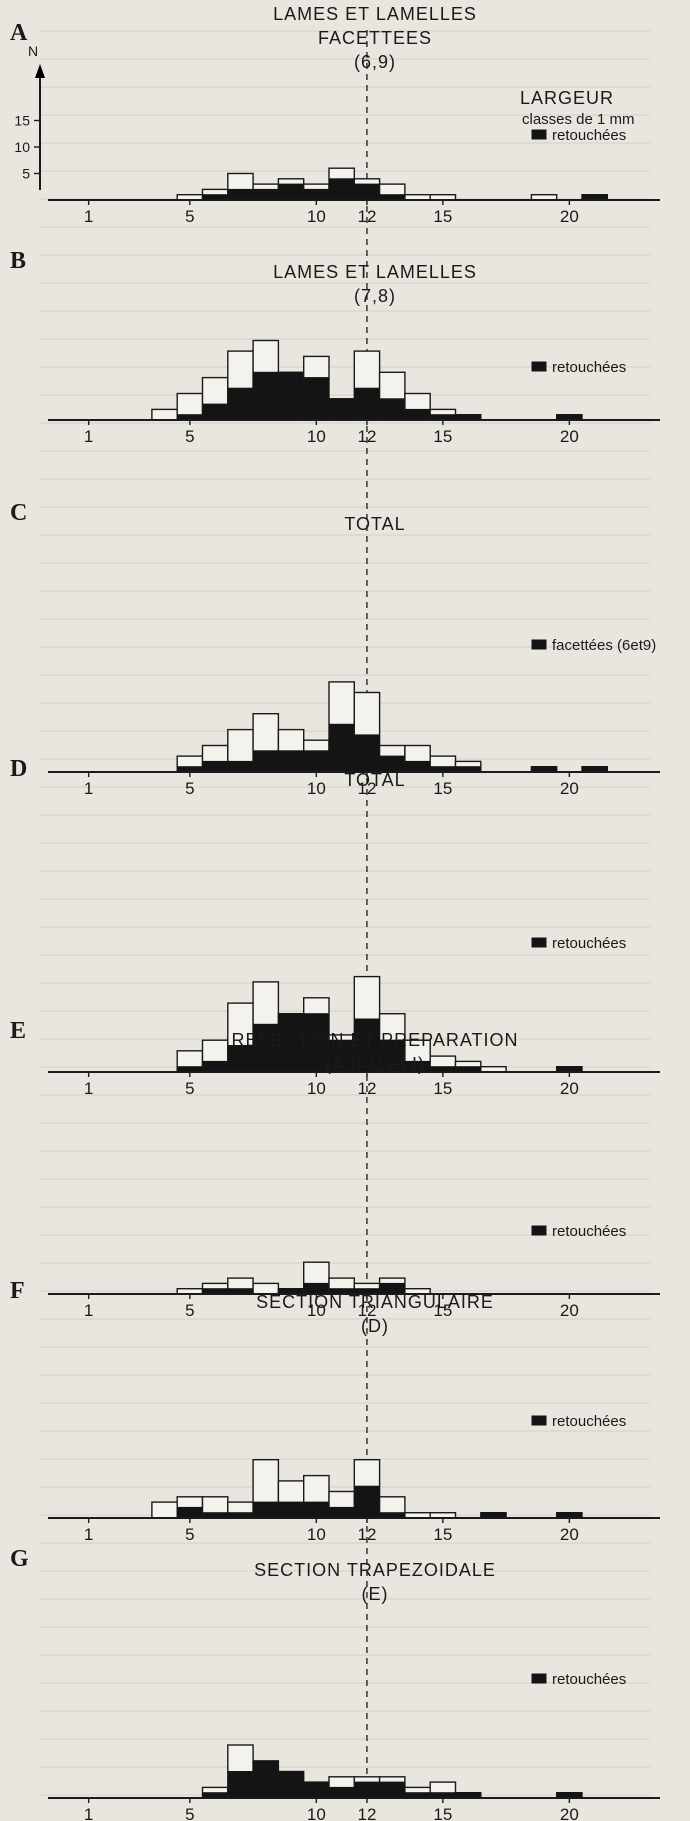 This screenshot has height=1821, width=690. What do you see at coordinates (22, 147) in the screenshot?
I see `y-tick-label: 10` at bounding box center [22, 147].